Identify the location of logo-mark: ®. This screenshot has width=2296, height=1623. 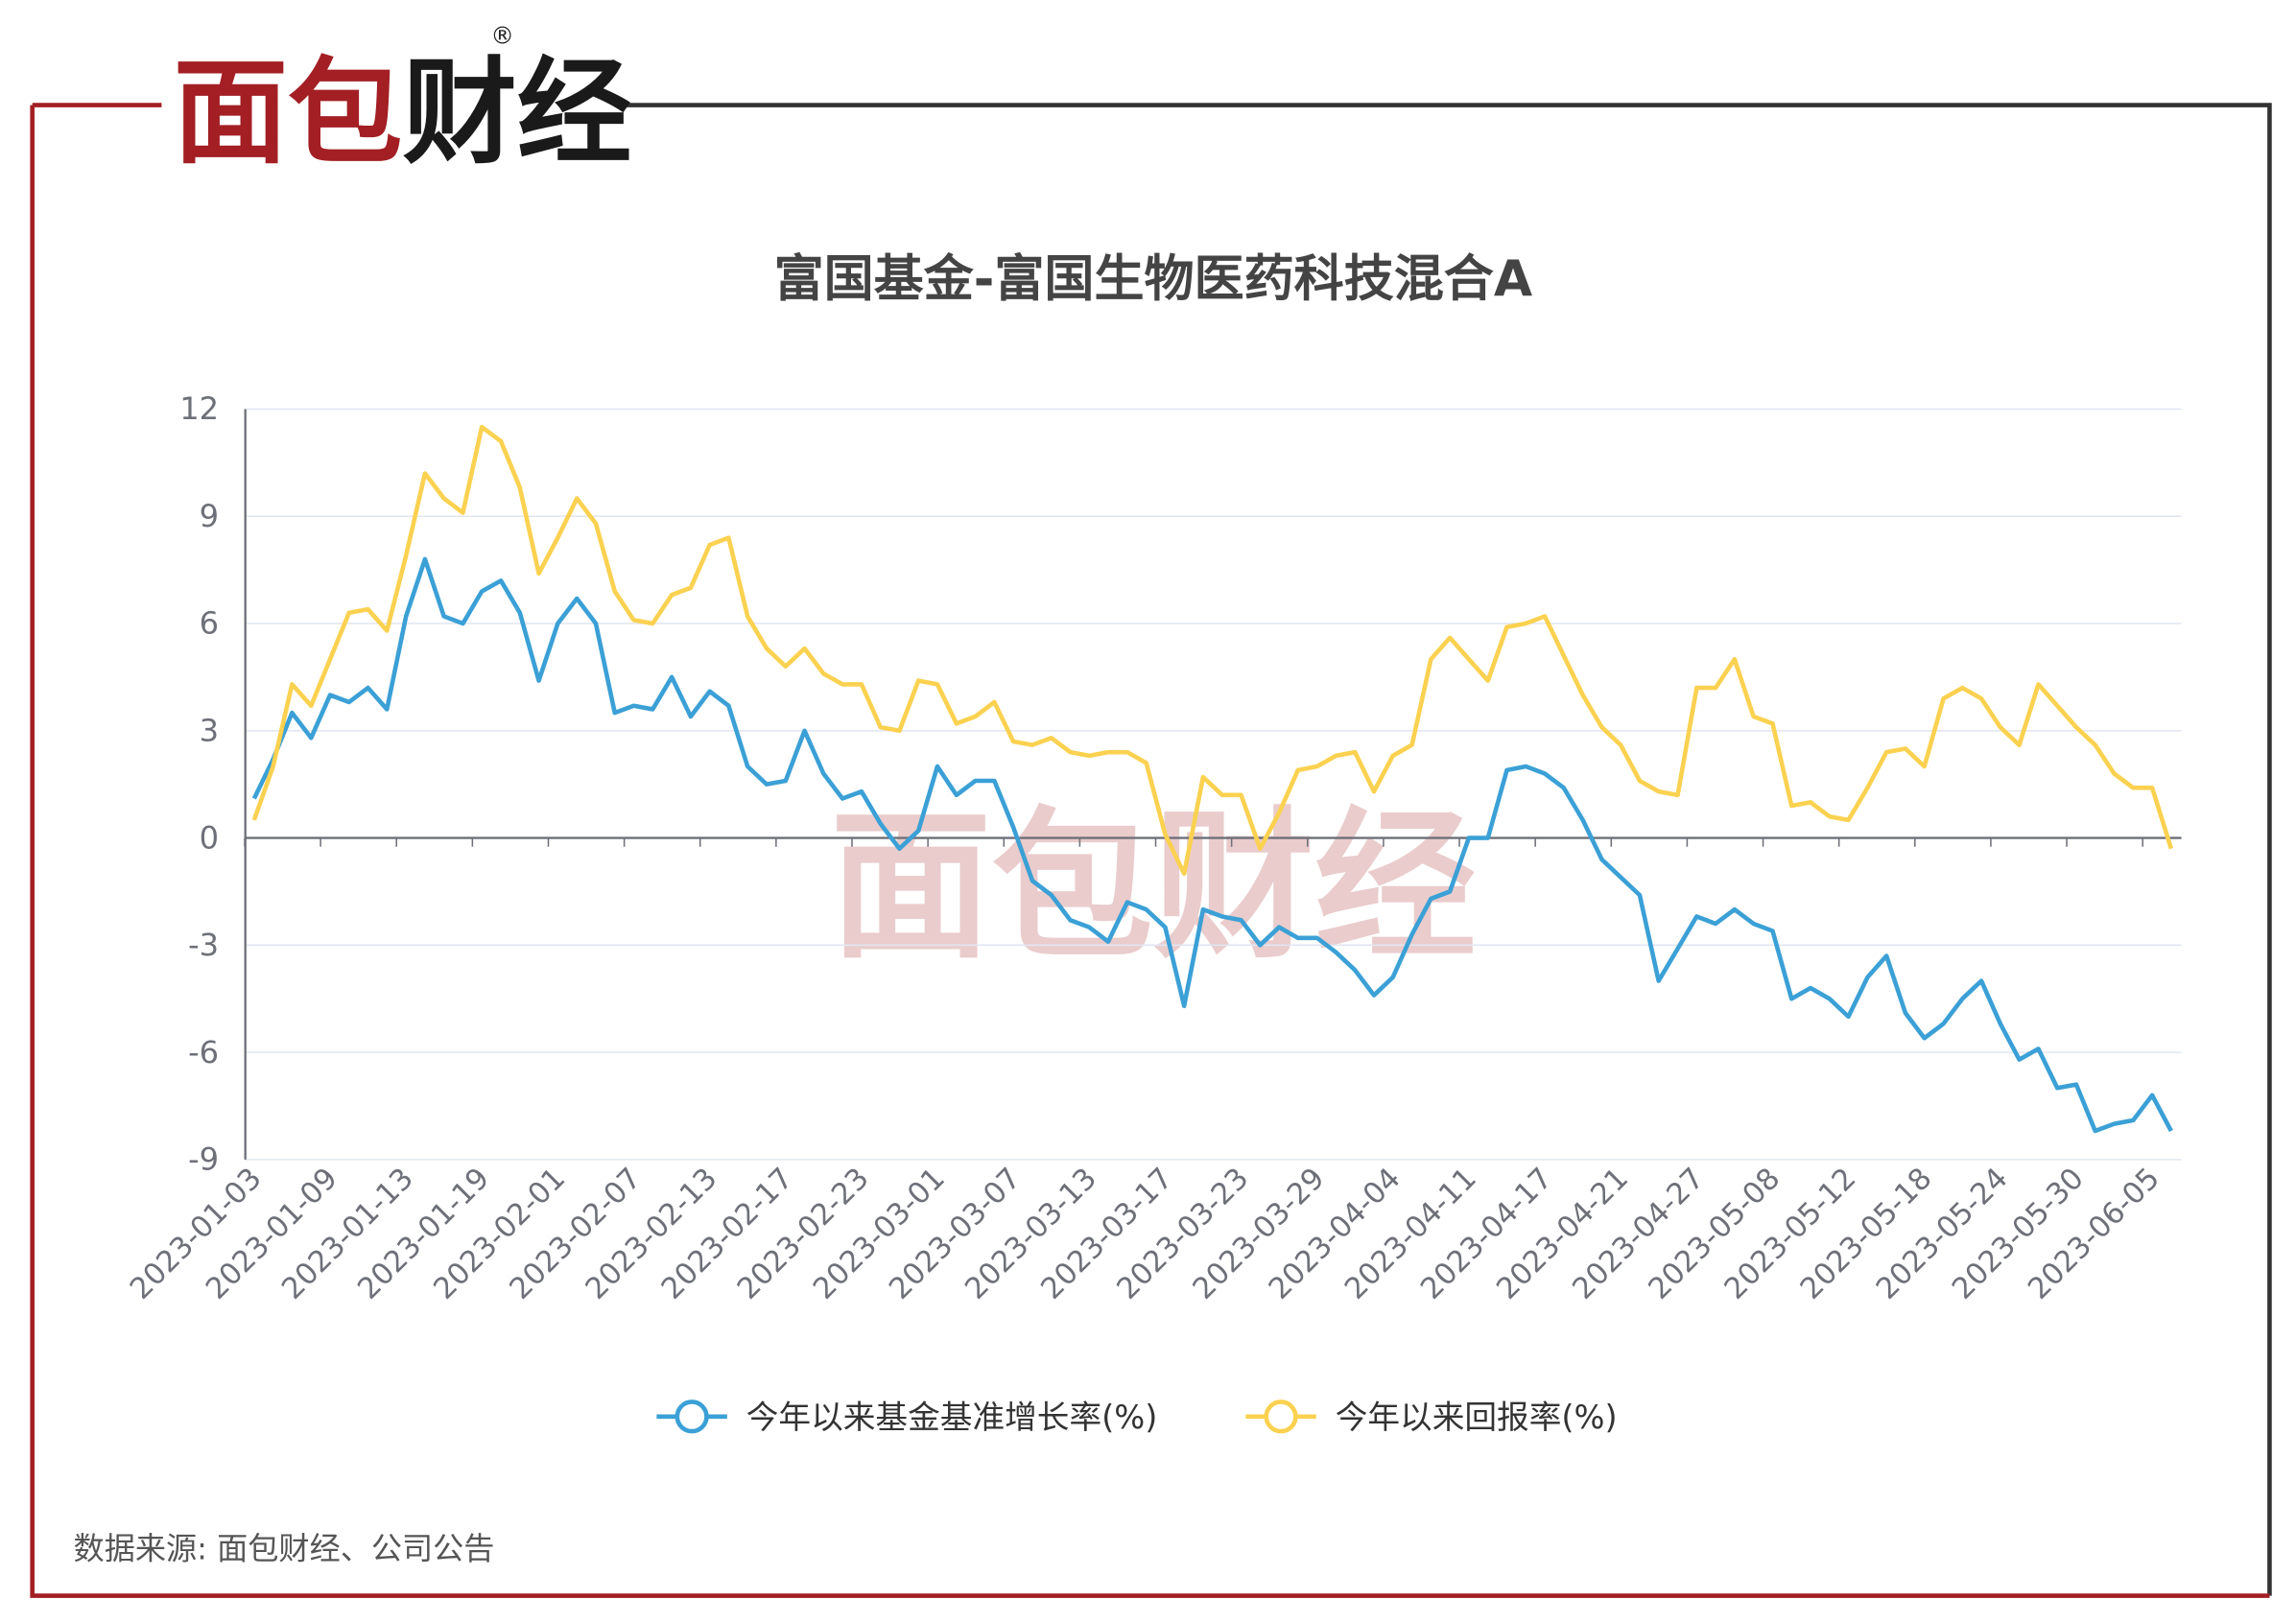
(501, 35).